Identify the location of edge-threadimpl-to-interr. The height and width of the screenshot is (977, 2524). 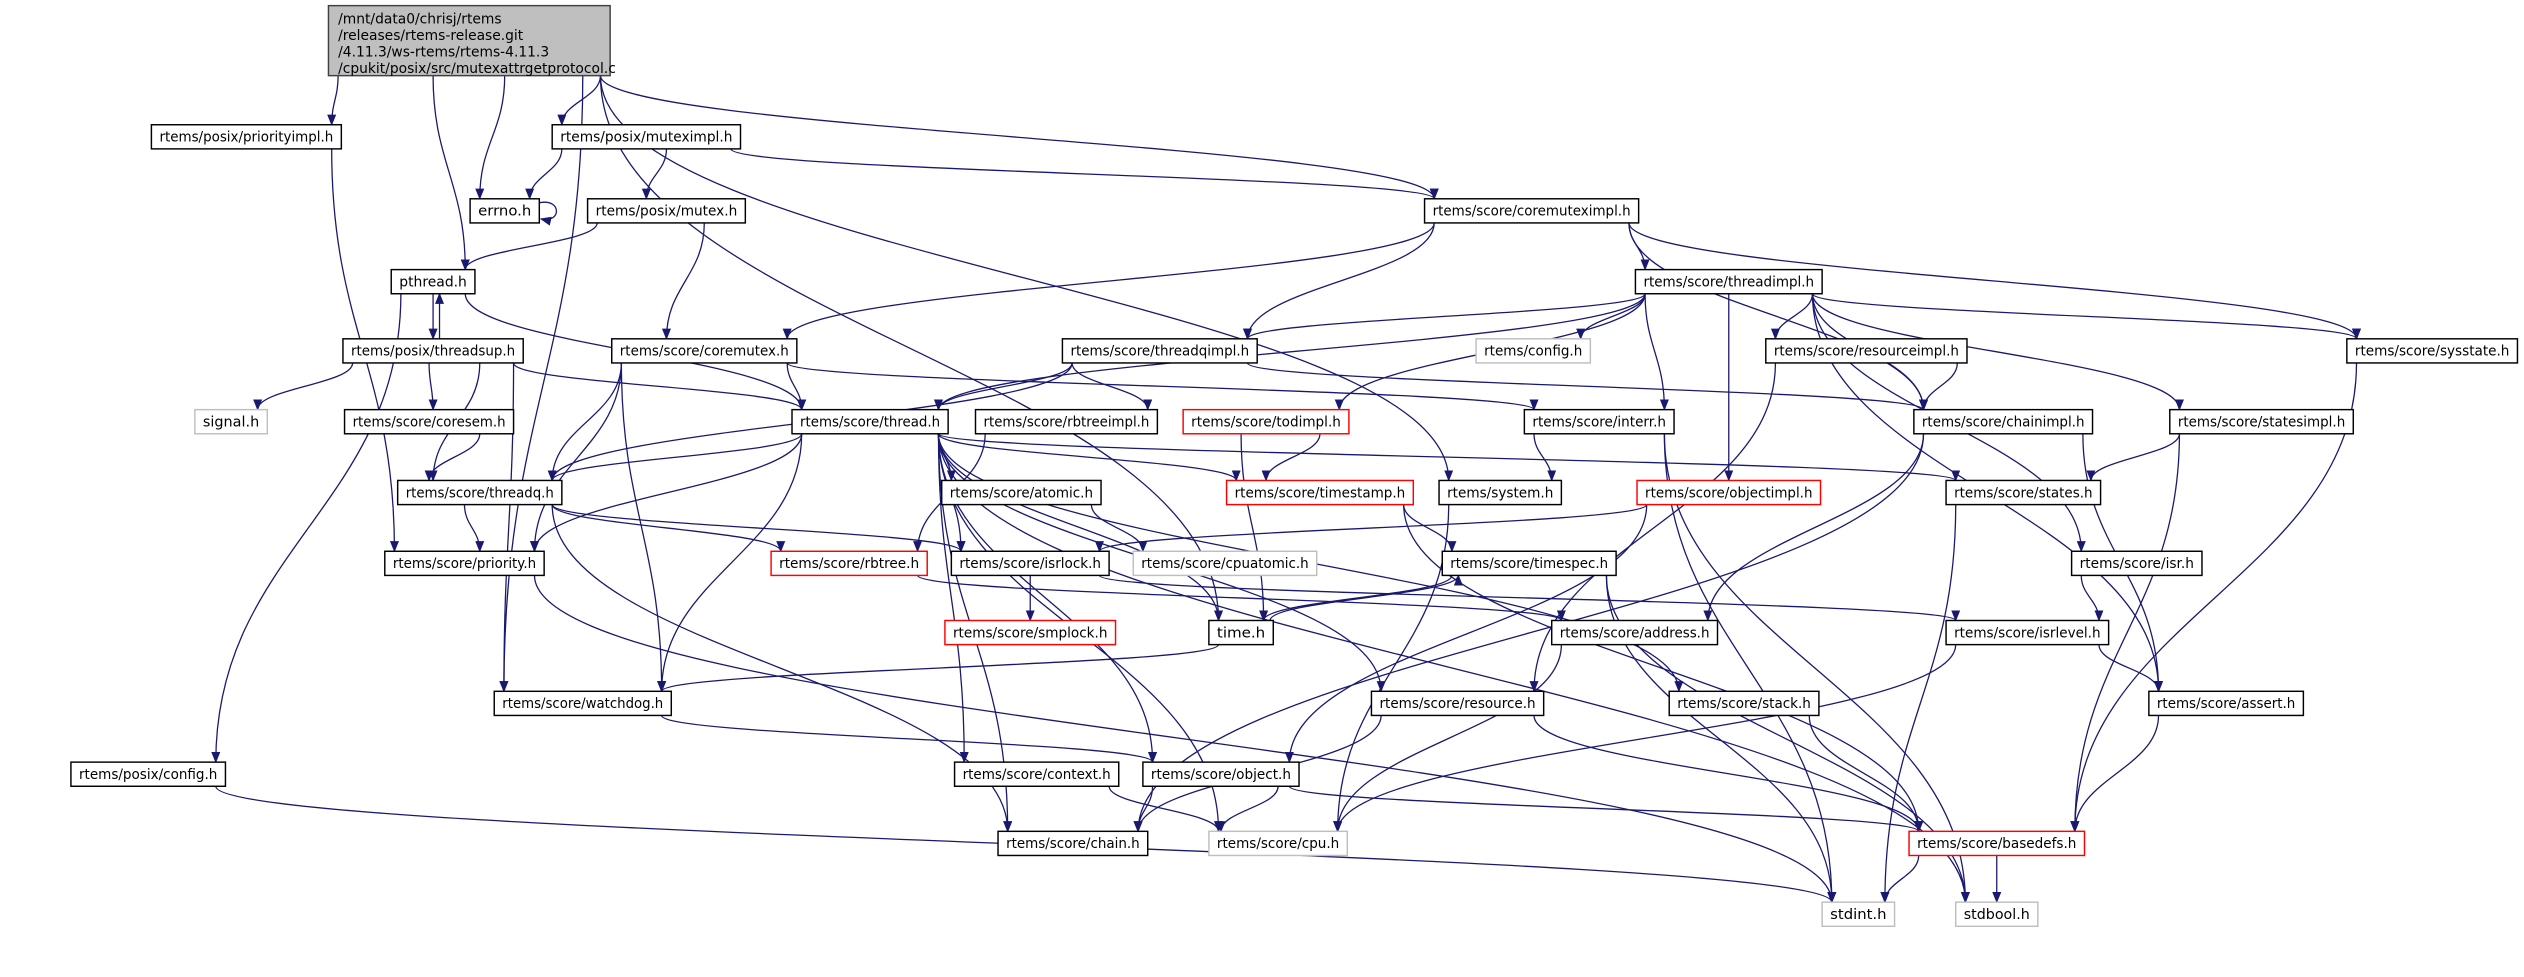
(1656, 352).